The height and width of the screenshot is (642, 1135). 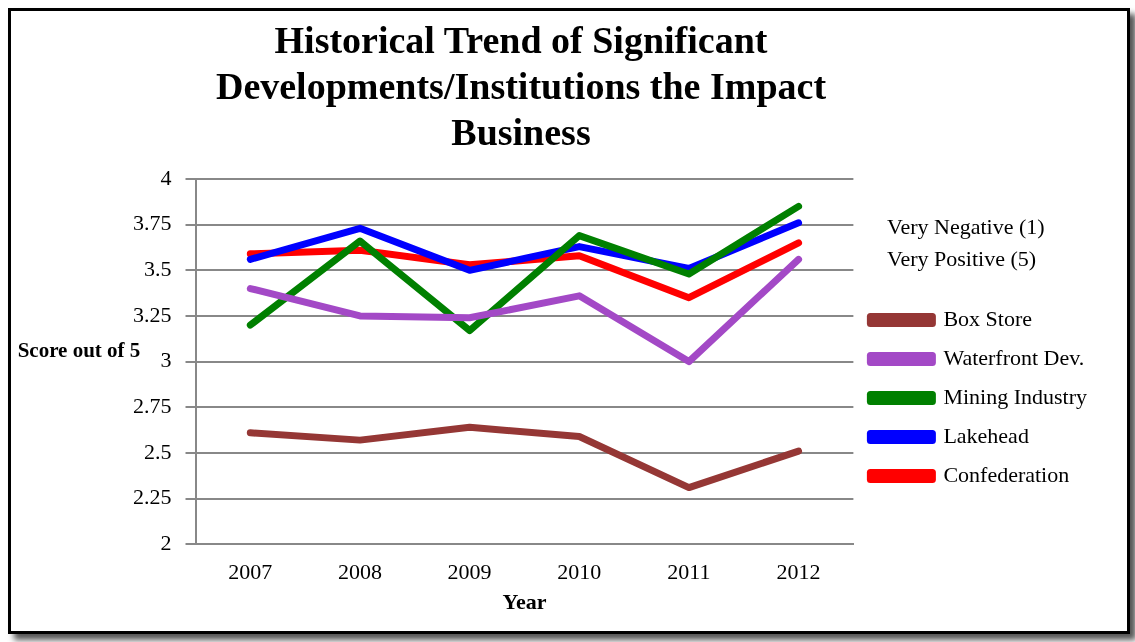 What do you see at coordinates (1014, 357) in the screenshot?
I see `legend-label: Waterfront Dev.` at bounding box center [1014, 357].